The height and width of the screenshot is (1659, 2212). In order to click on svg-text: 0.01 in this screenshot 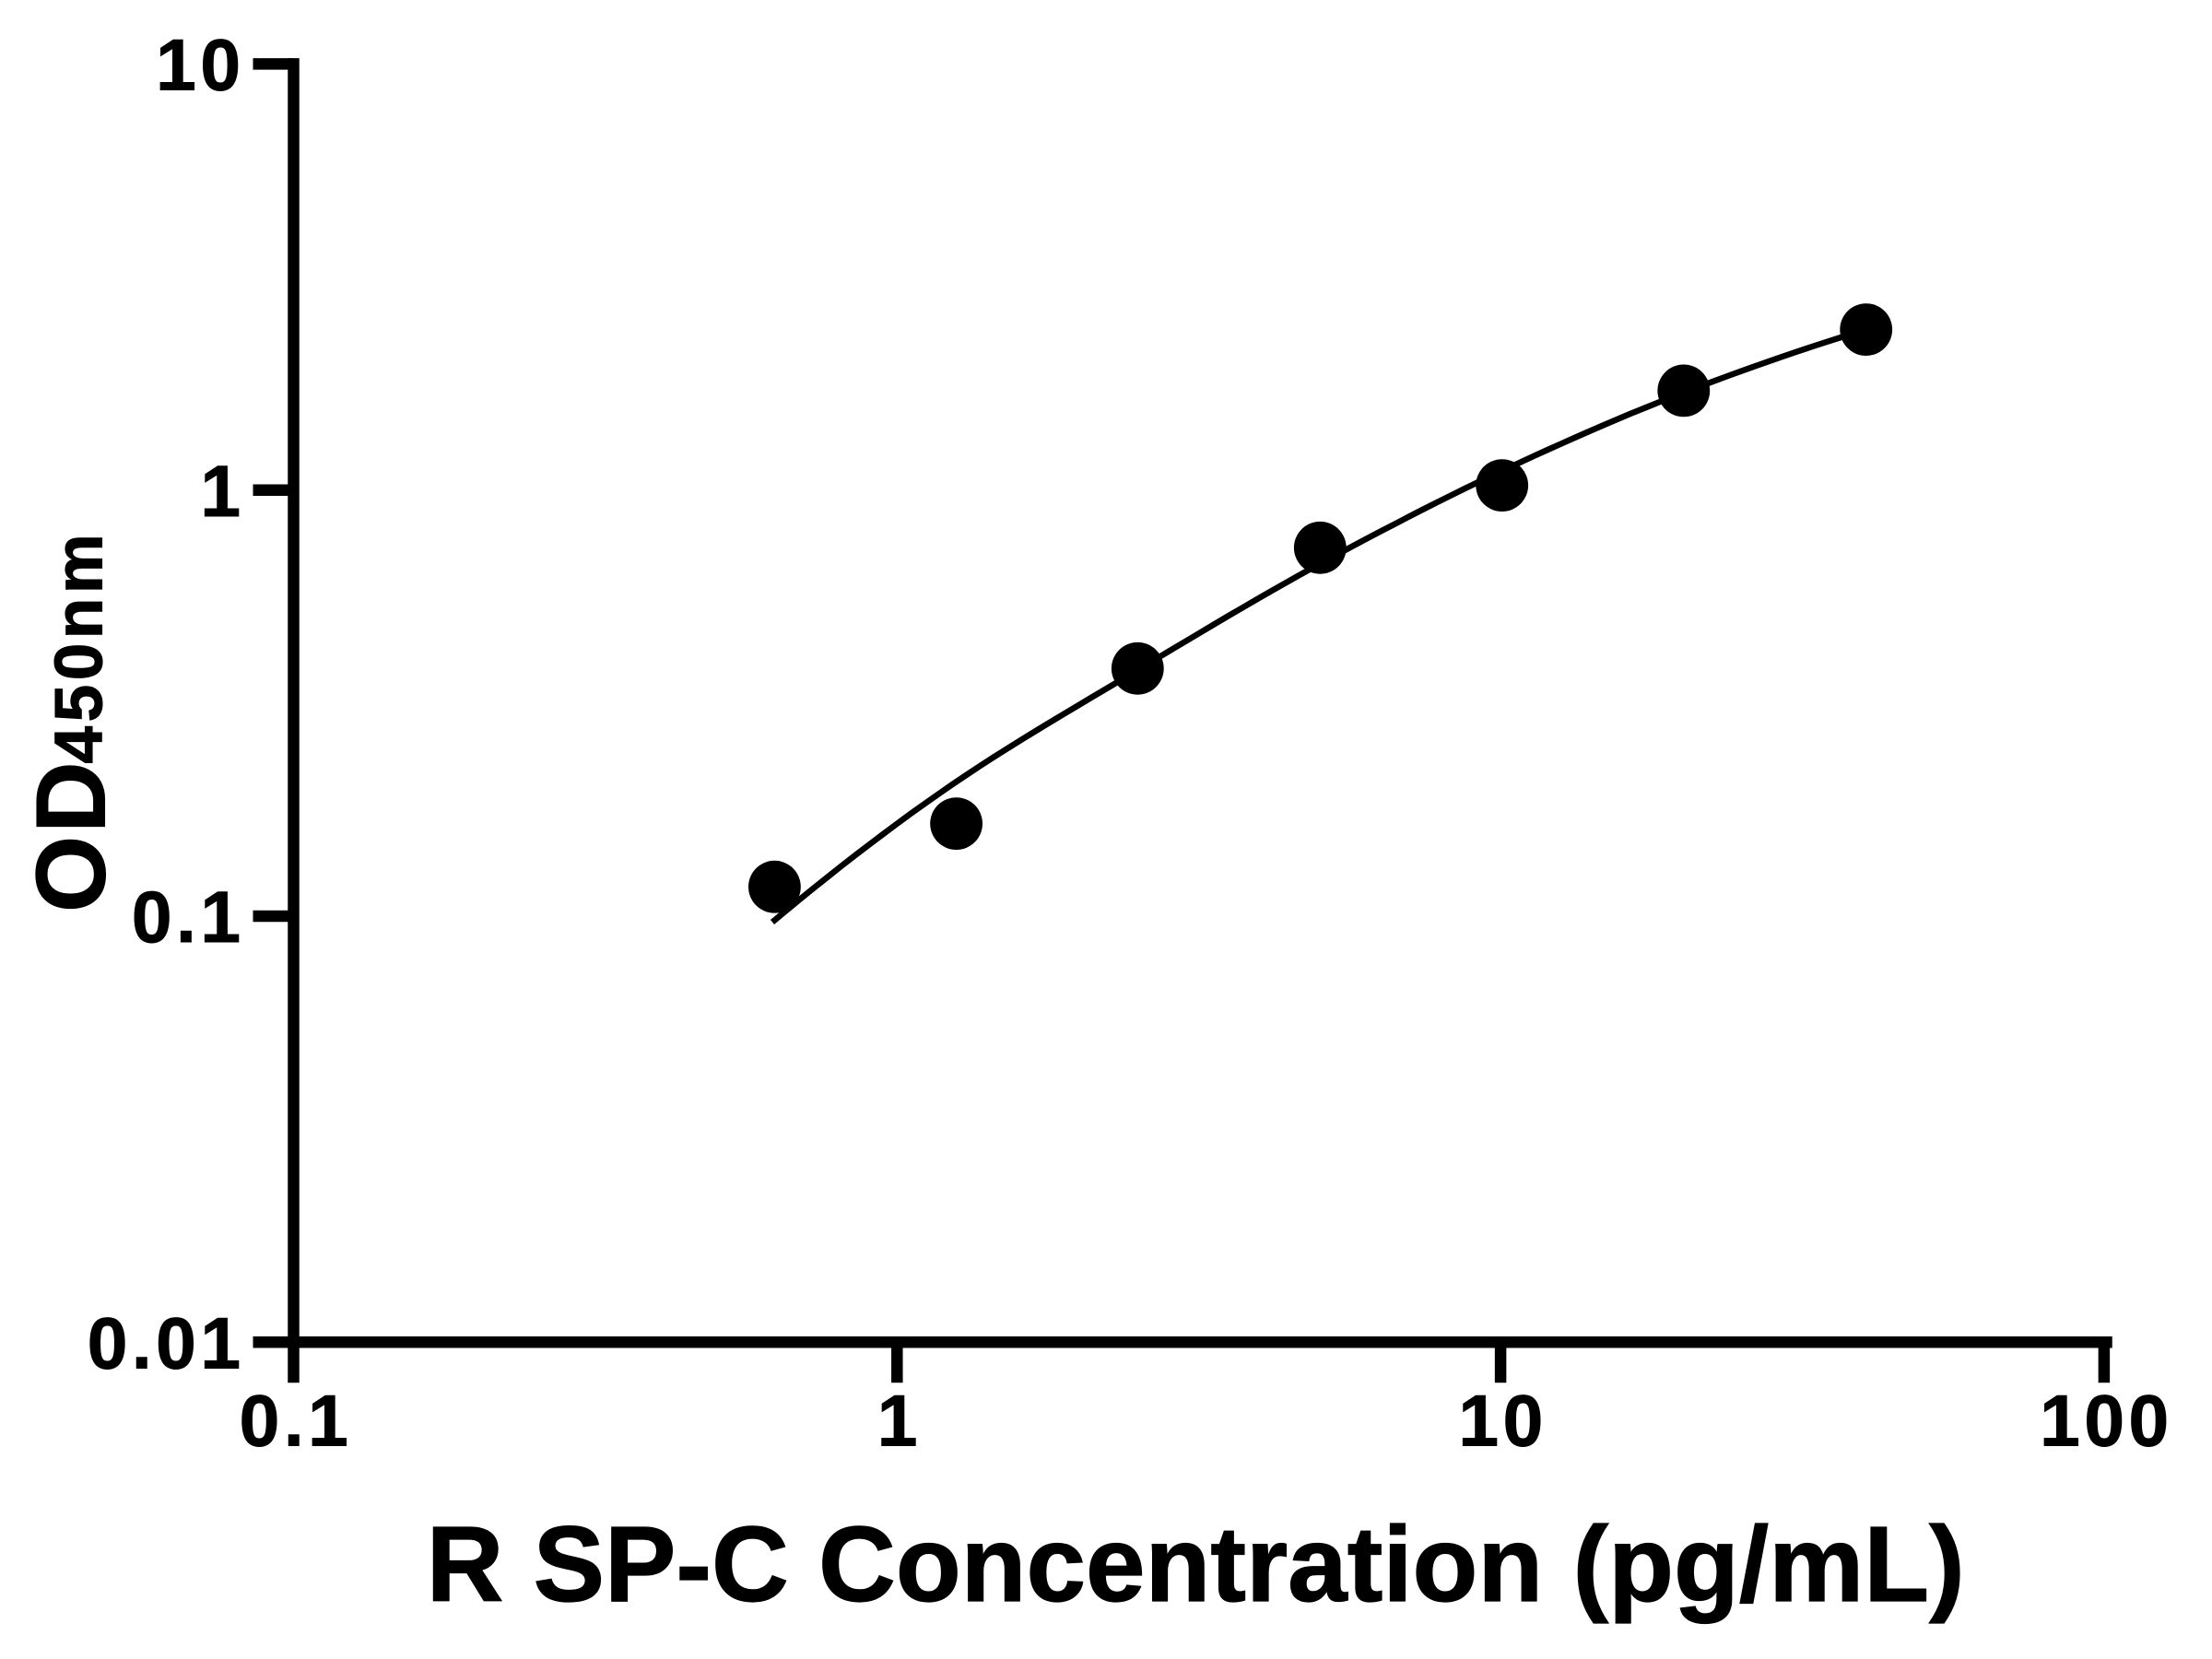, I will do `click(166, 1343)`.